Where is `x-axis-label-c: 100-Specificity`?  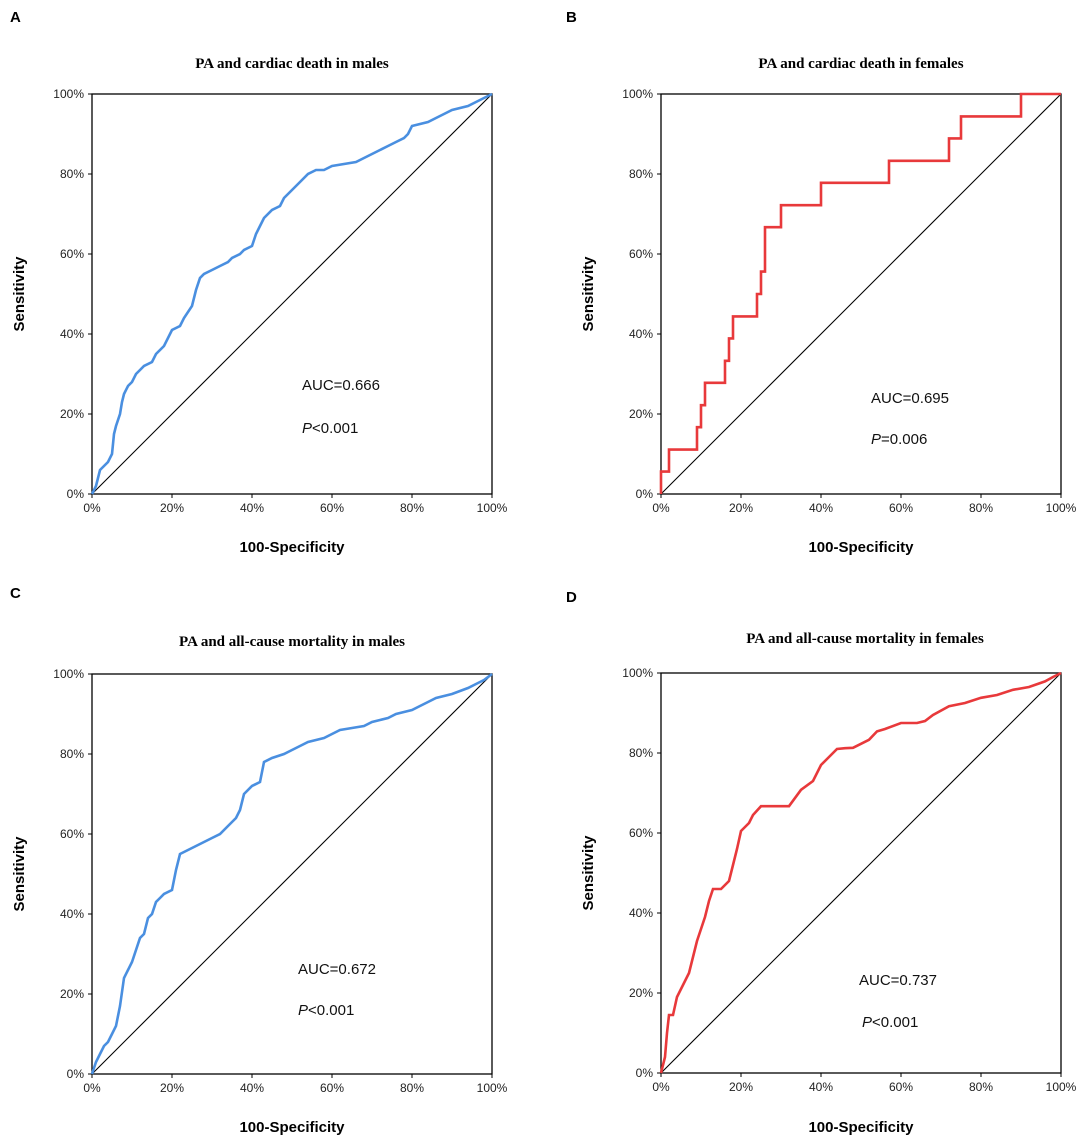 x-axis-label-c: 100-Specificity is located at coordinates (292, 1127).